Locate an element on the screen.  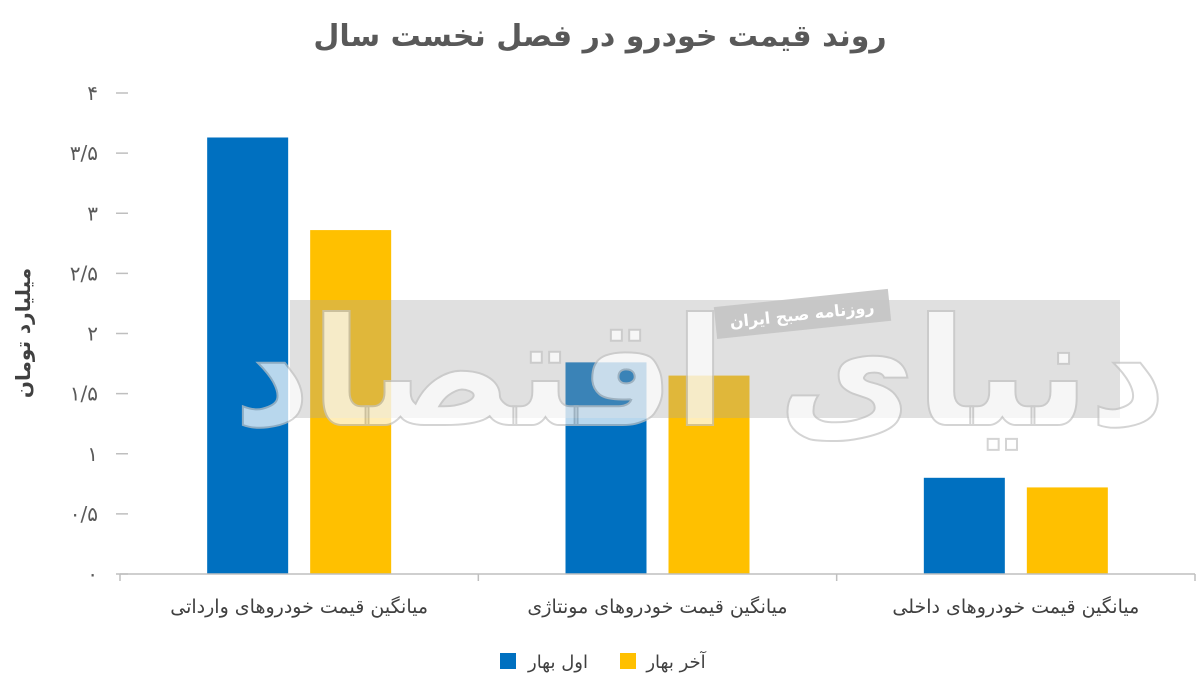
watermark-tagline-bg is located at coordinates (802, 314).